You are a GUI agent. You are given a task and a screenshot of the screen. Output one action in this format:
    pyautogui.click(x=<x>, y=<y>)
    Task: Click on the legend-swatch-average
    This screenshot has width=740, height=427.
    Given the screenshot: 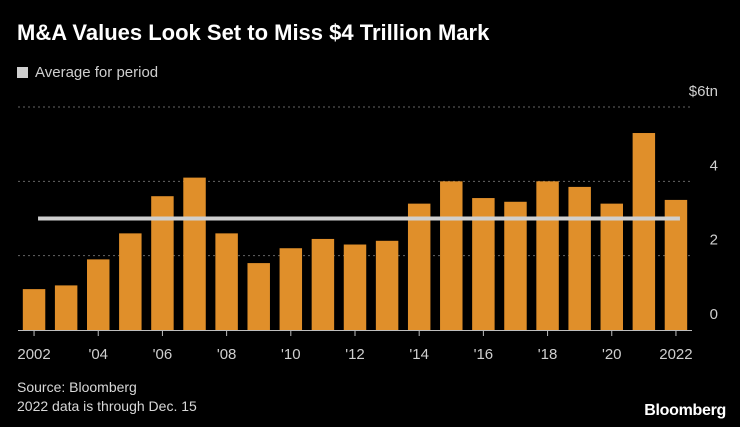 What is the action you would take?
    pyautogui.click(x=22, y=72)
    